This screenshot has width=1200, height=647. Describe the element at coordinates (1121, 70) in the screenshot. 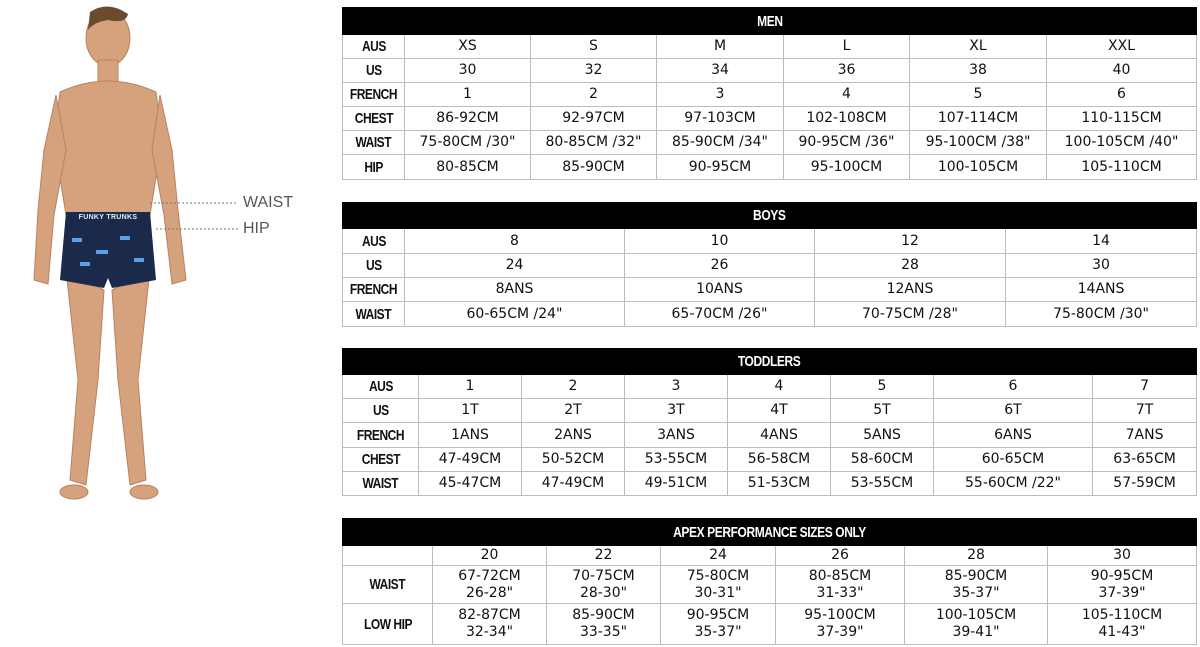

I see `table-cell: 40` at that location.